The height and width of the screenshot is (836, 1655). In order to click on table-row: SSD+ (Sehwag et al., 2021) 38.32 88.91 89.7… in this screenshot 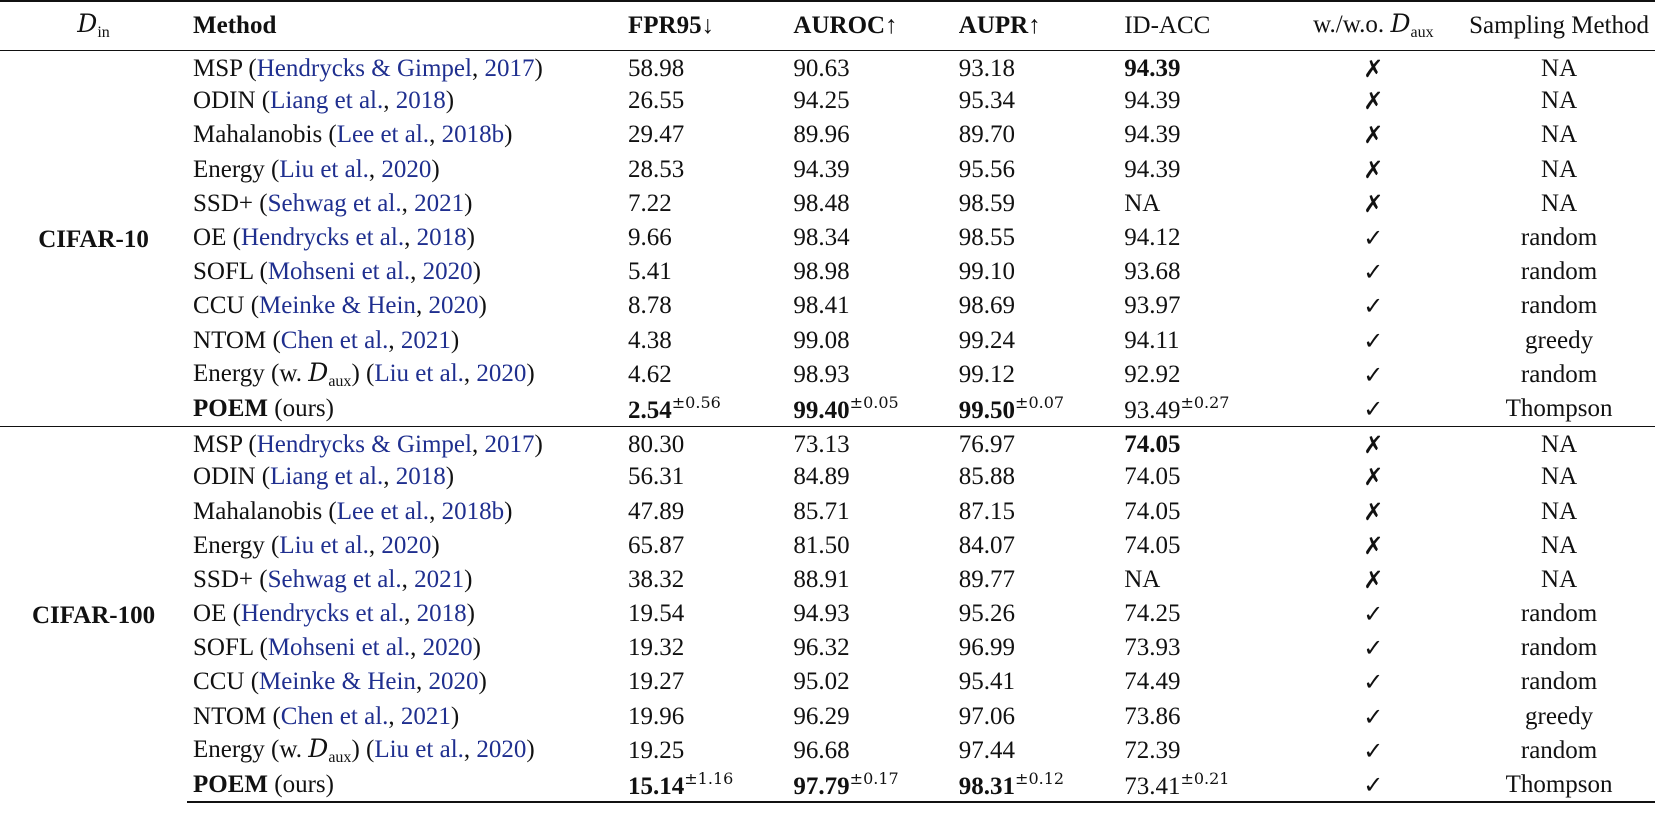, I will do `click(827, 580)`.